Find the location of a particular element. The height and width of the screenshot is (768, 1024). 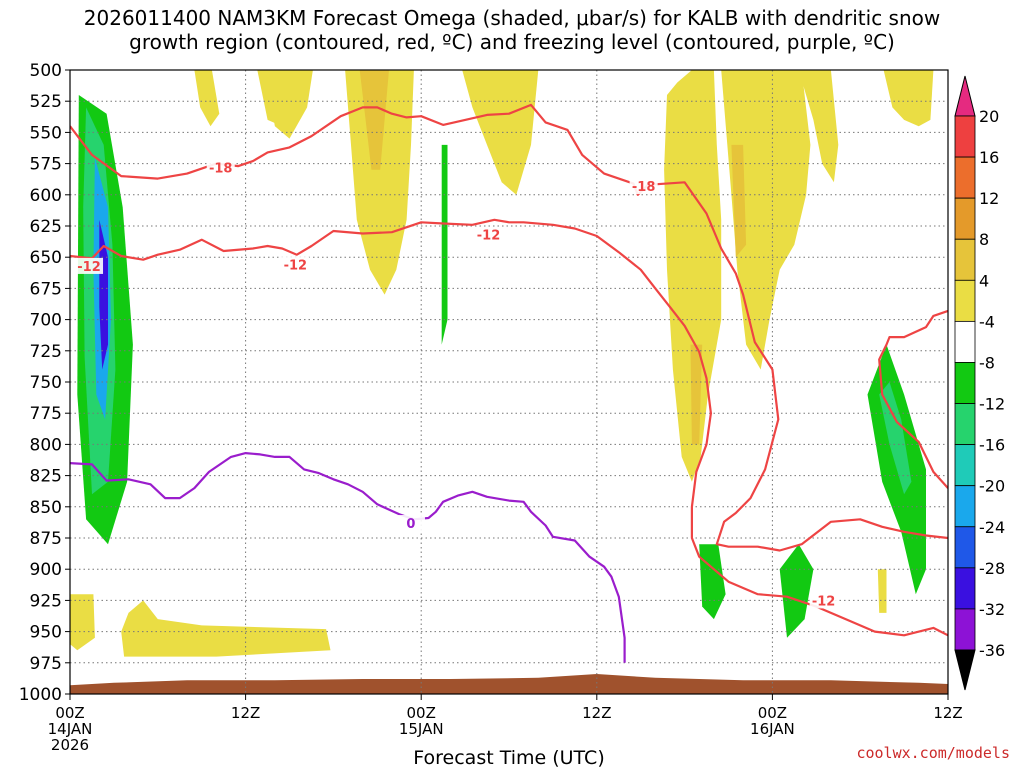

x-tick-label-0-1: 14JAN is located at coordinates (70, 729).